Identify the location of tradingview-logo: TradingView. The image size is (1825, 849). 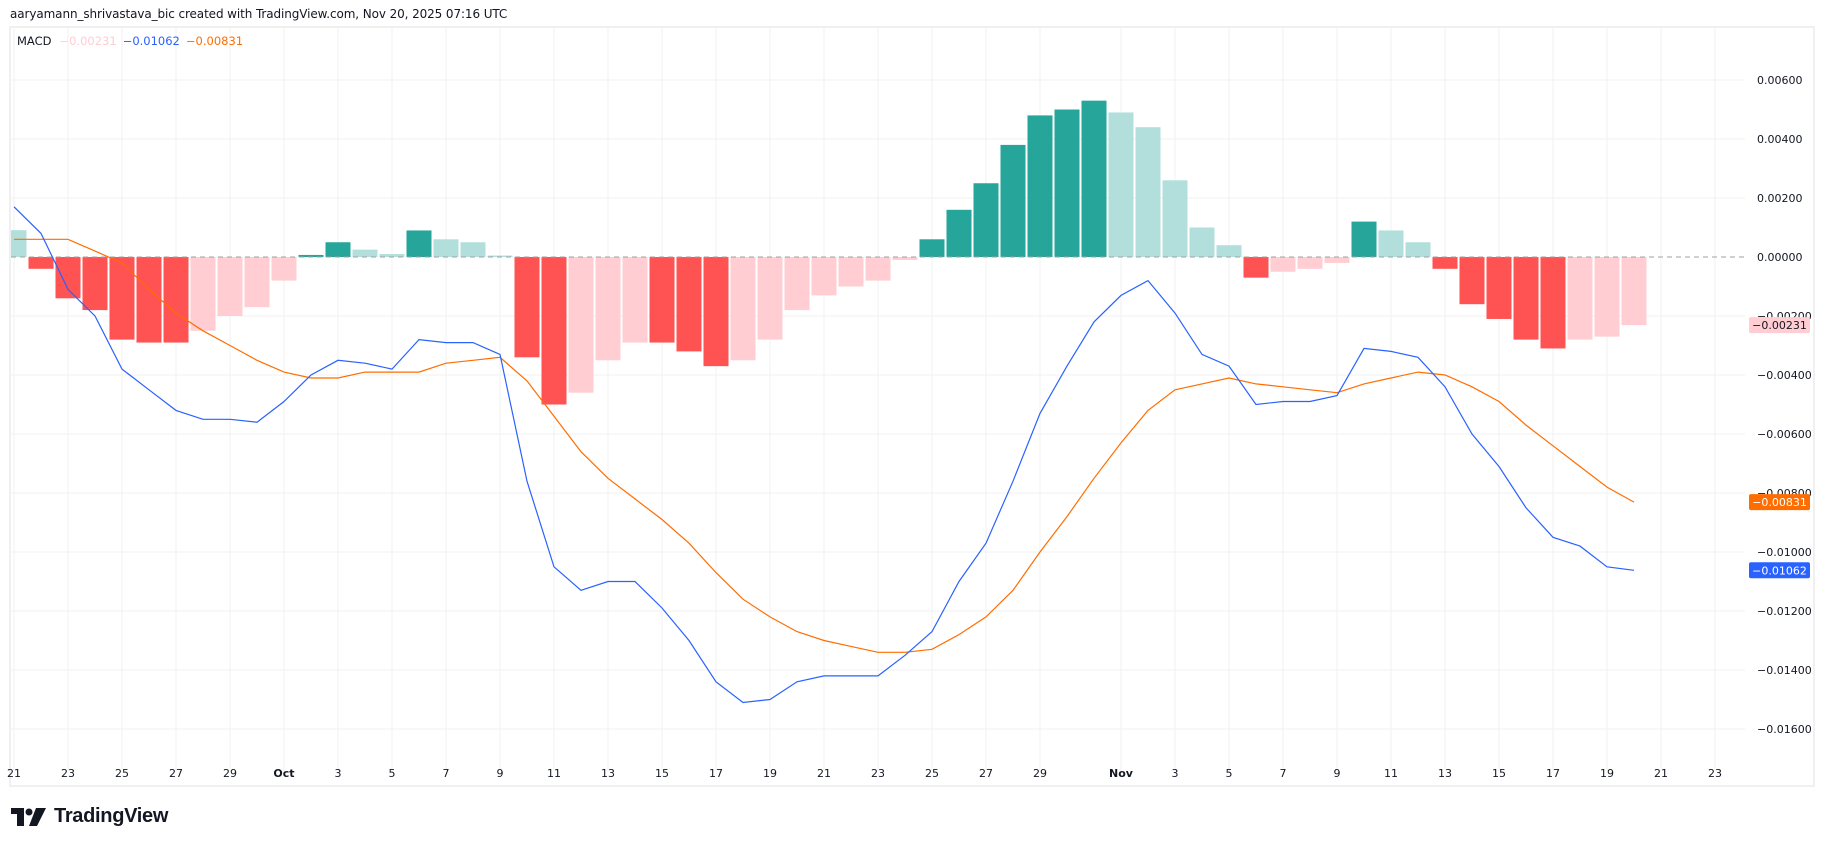
(89, 816).